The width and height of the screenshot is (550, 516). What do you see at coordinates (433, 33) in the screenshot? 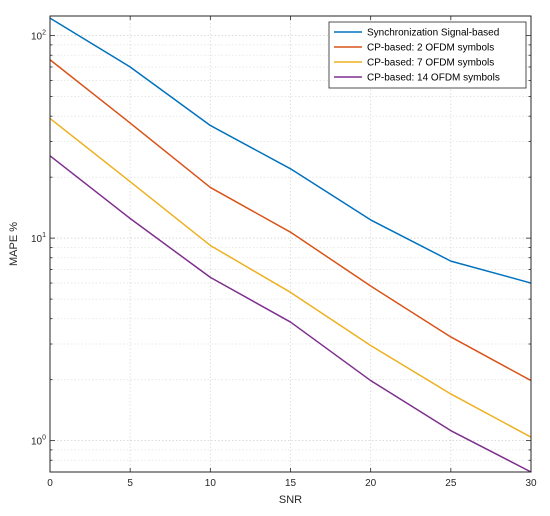
I see `legend-label: Synchronization Signal-based` at bounding box center [433, 33].